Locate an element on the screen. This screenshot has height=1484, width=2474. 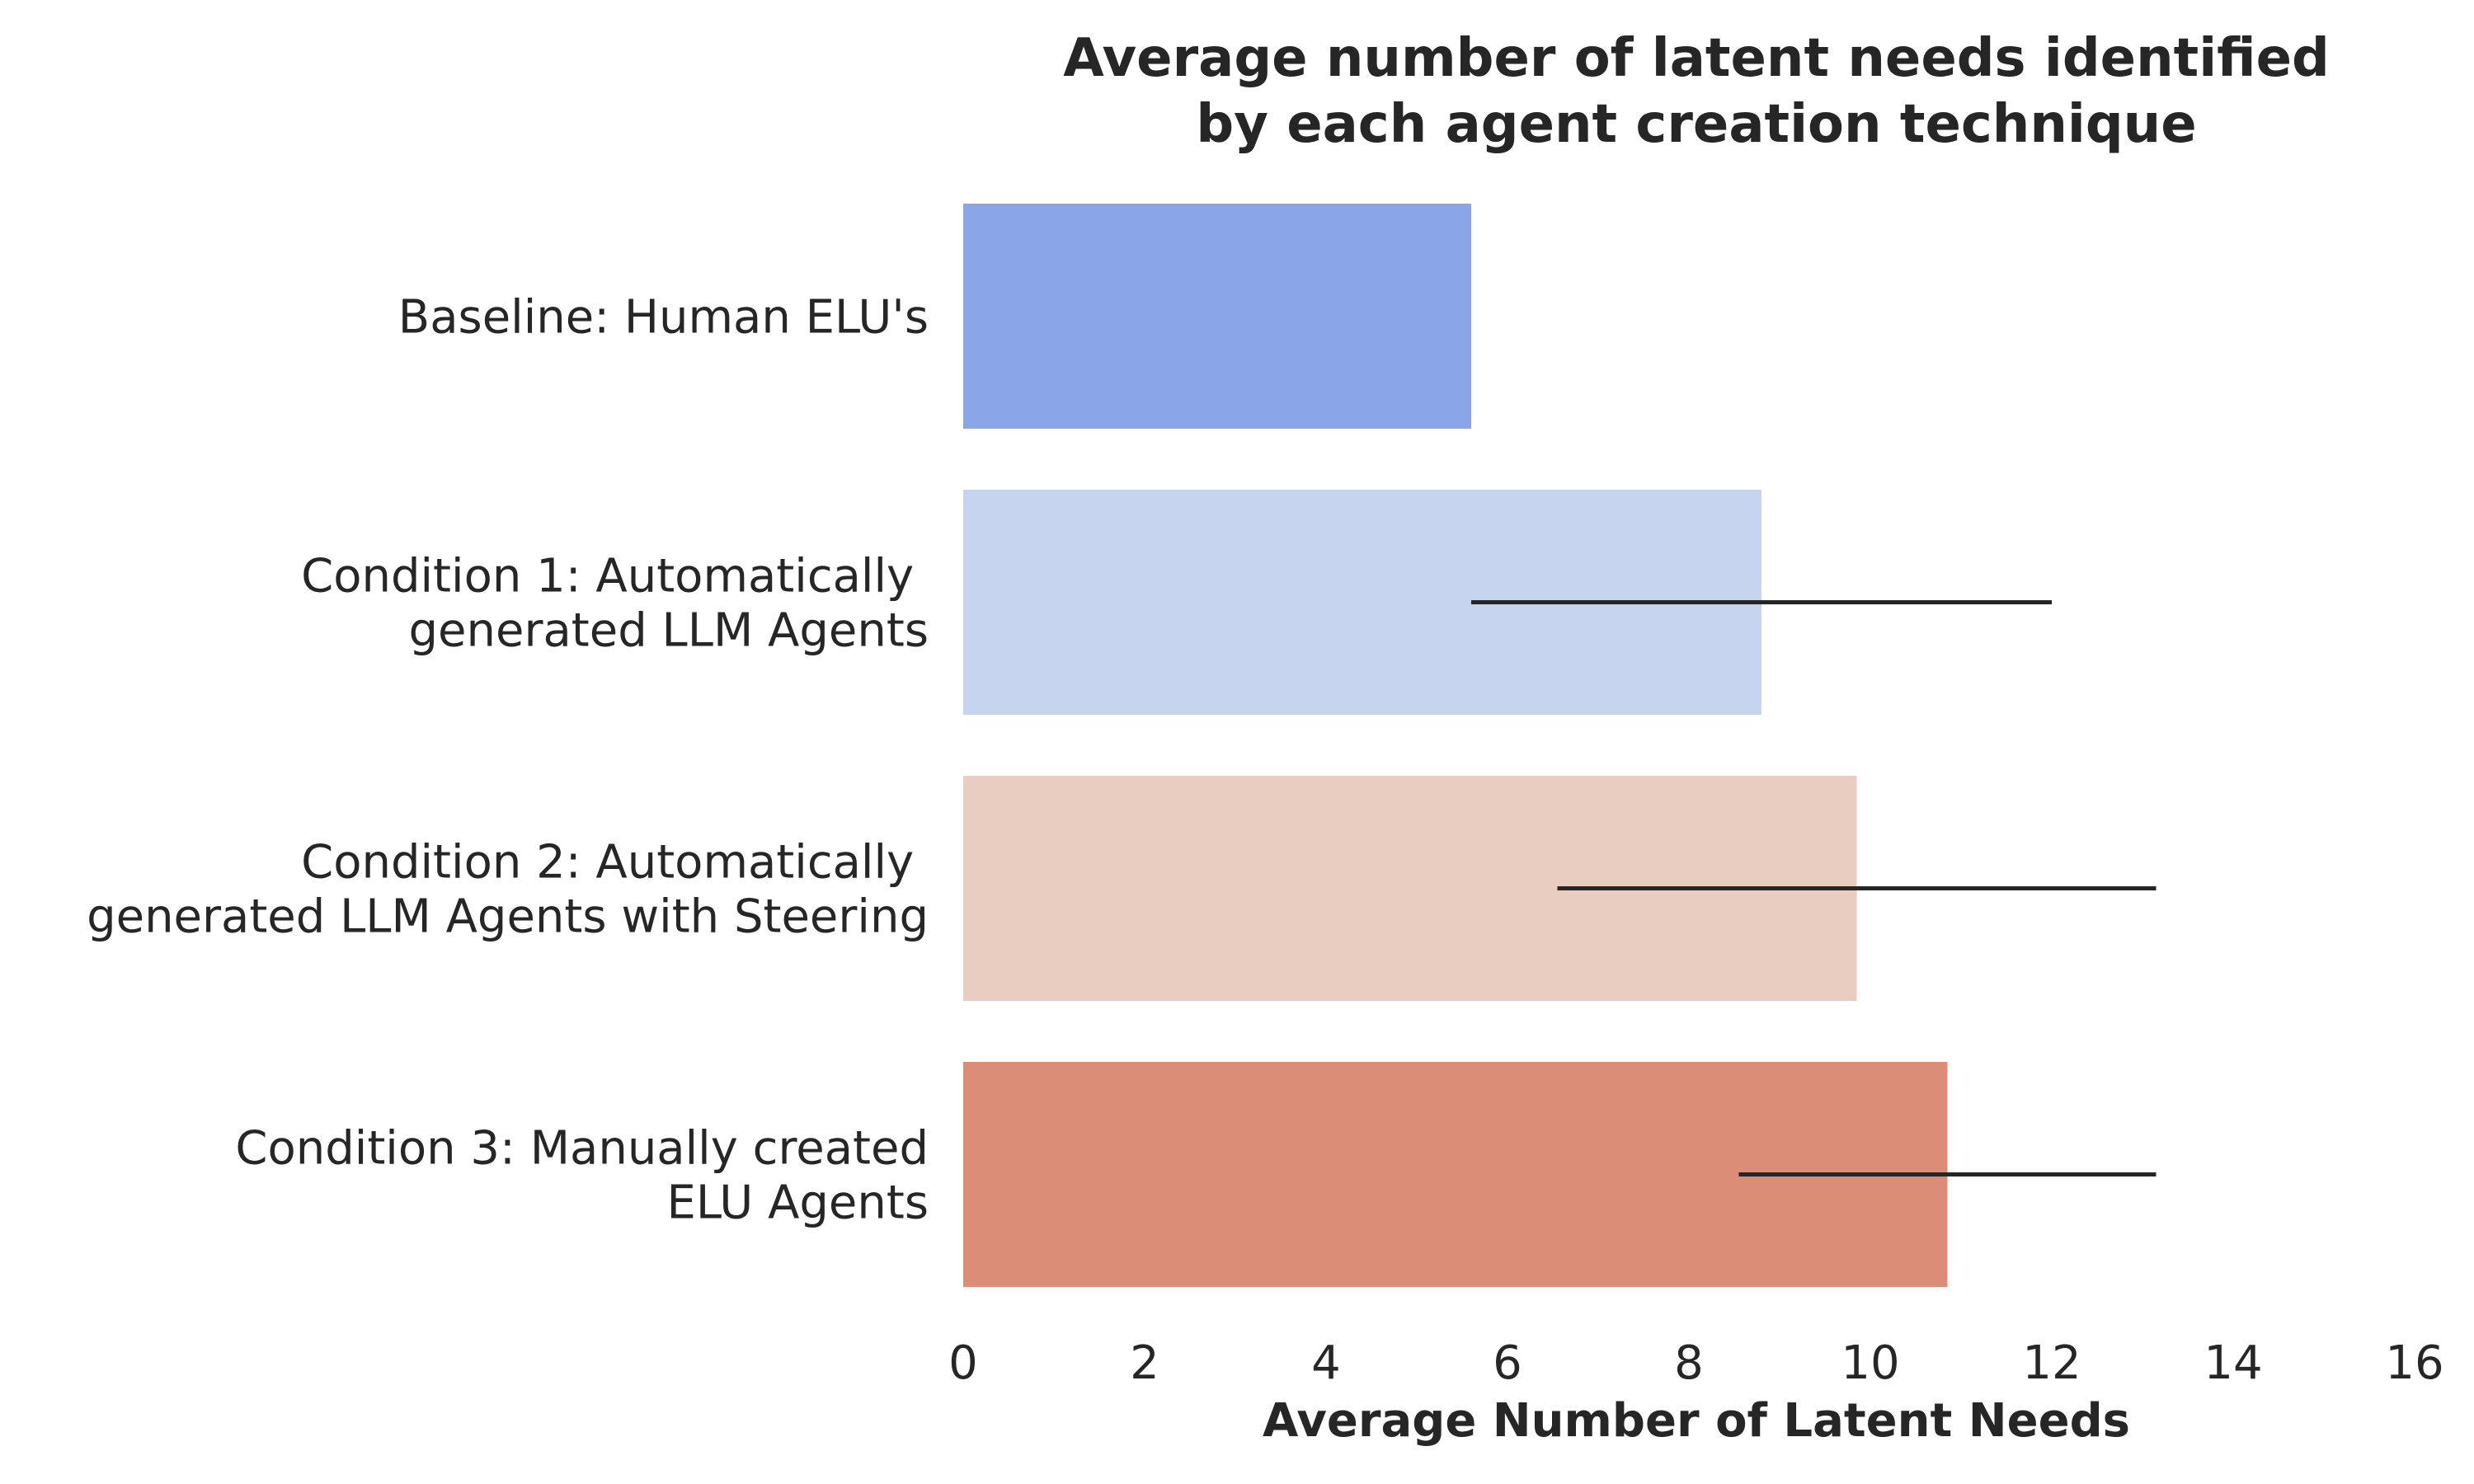
x-tick-labels: 0 2 4 6 8 10 12 14 16 is located at coordinates (1695, 1363).